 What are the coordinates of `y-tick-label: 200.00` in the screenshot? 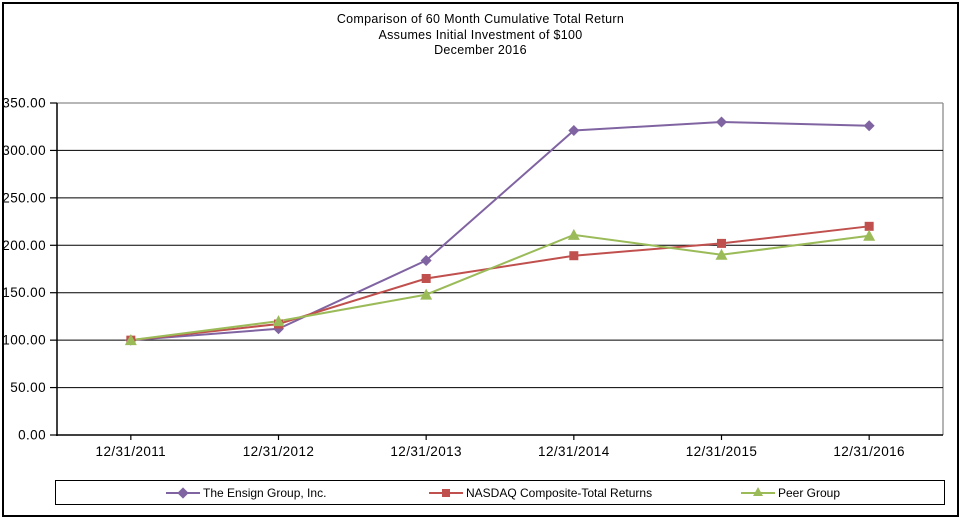 It's located at (24, 245).